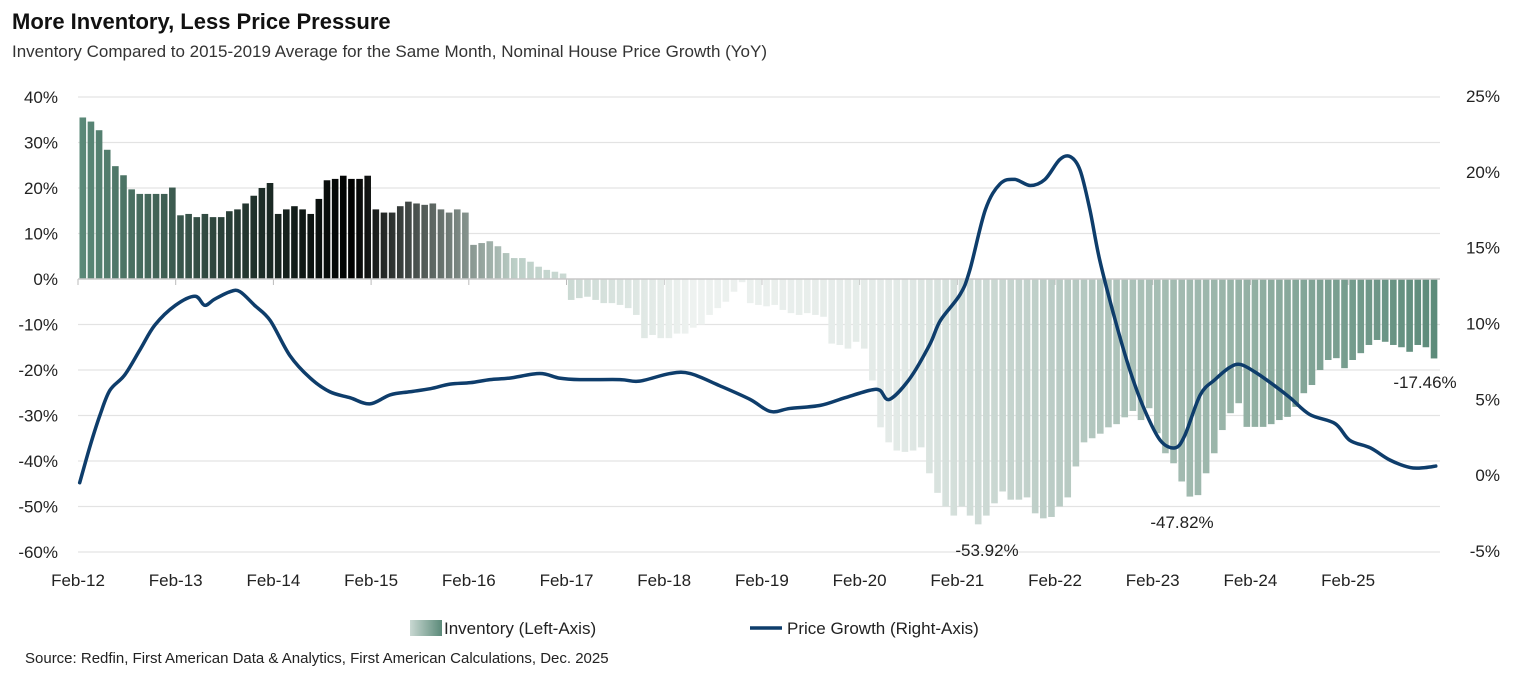  What do you see at coordinates (1055, 580) in the screenshot?
I see `x-axis-tick: Feb-22` at bounding box center [1055, 580].